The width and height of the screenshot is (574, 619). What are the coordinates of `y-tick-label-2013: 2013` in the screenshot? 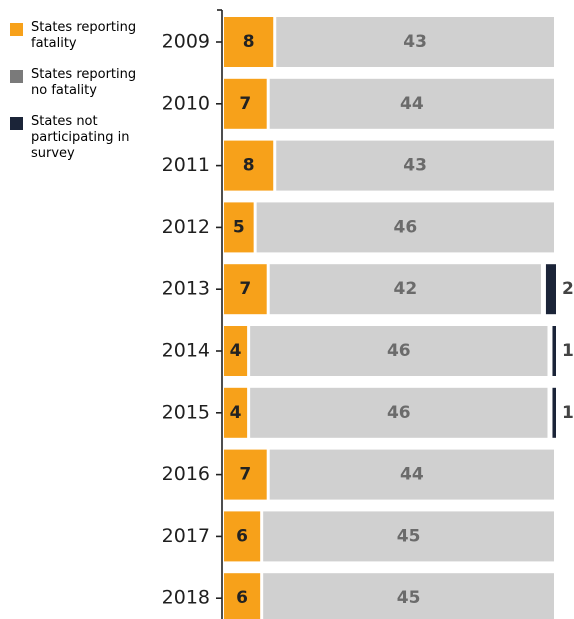 It's located at (186, 289).